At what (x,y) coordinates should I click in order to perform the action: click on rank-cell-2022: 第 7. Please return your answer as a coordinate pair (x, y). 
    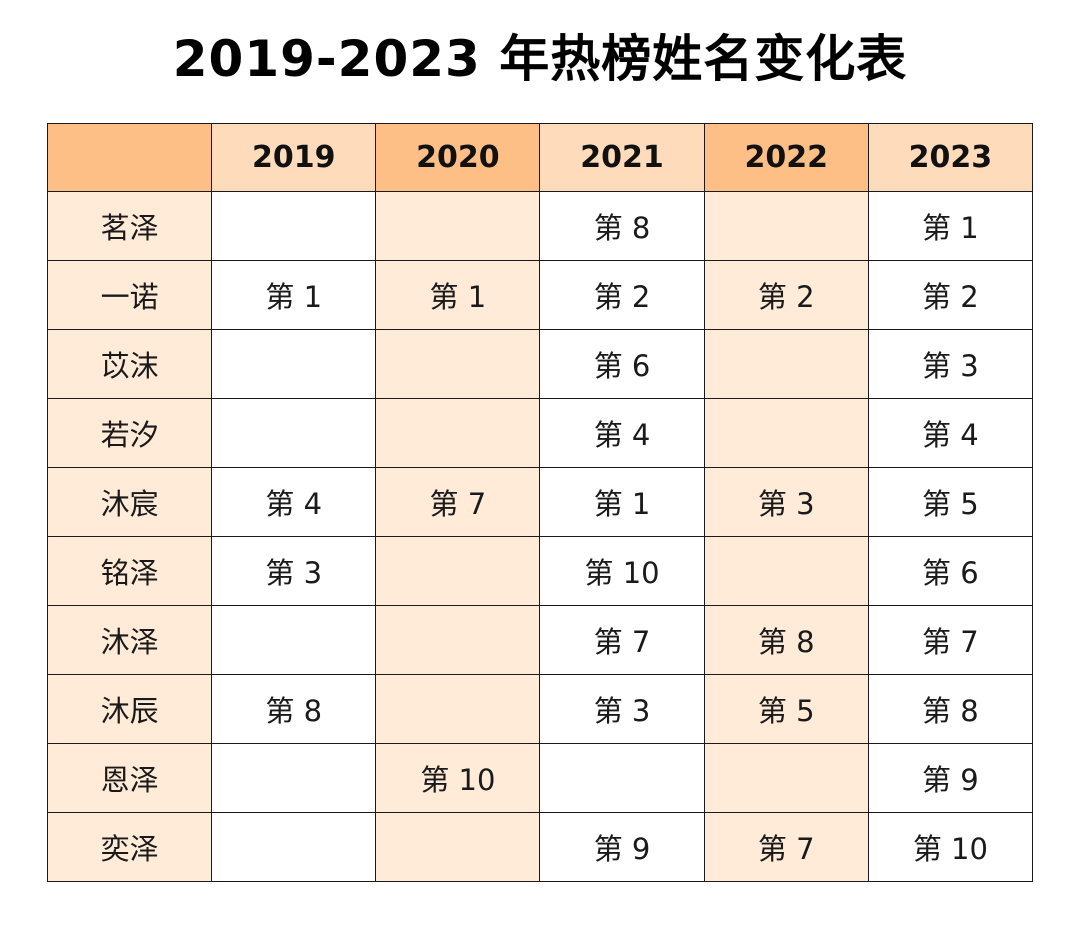
    Looking at the image, I should click on (786, 847).